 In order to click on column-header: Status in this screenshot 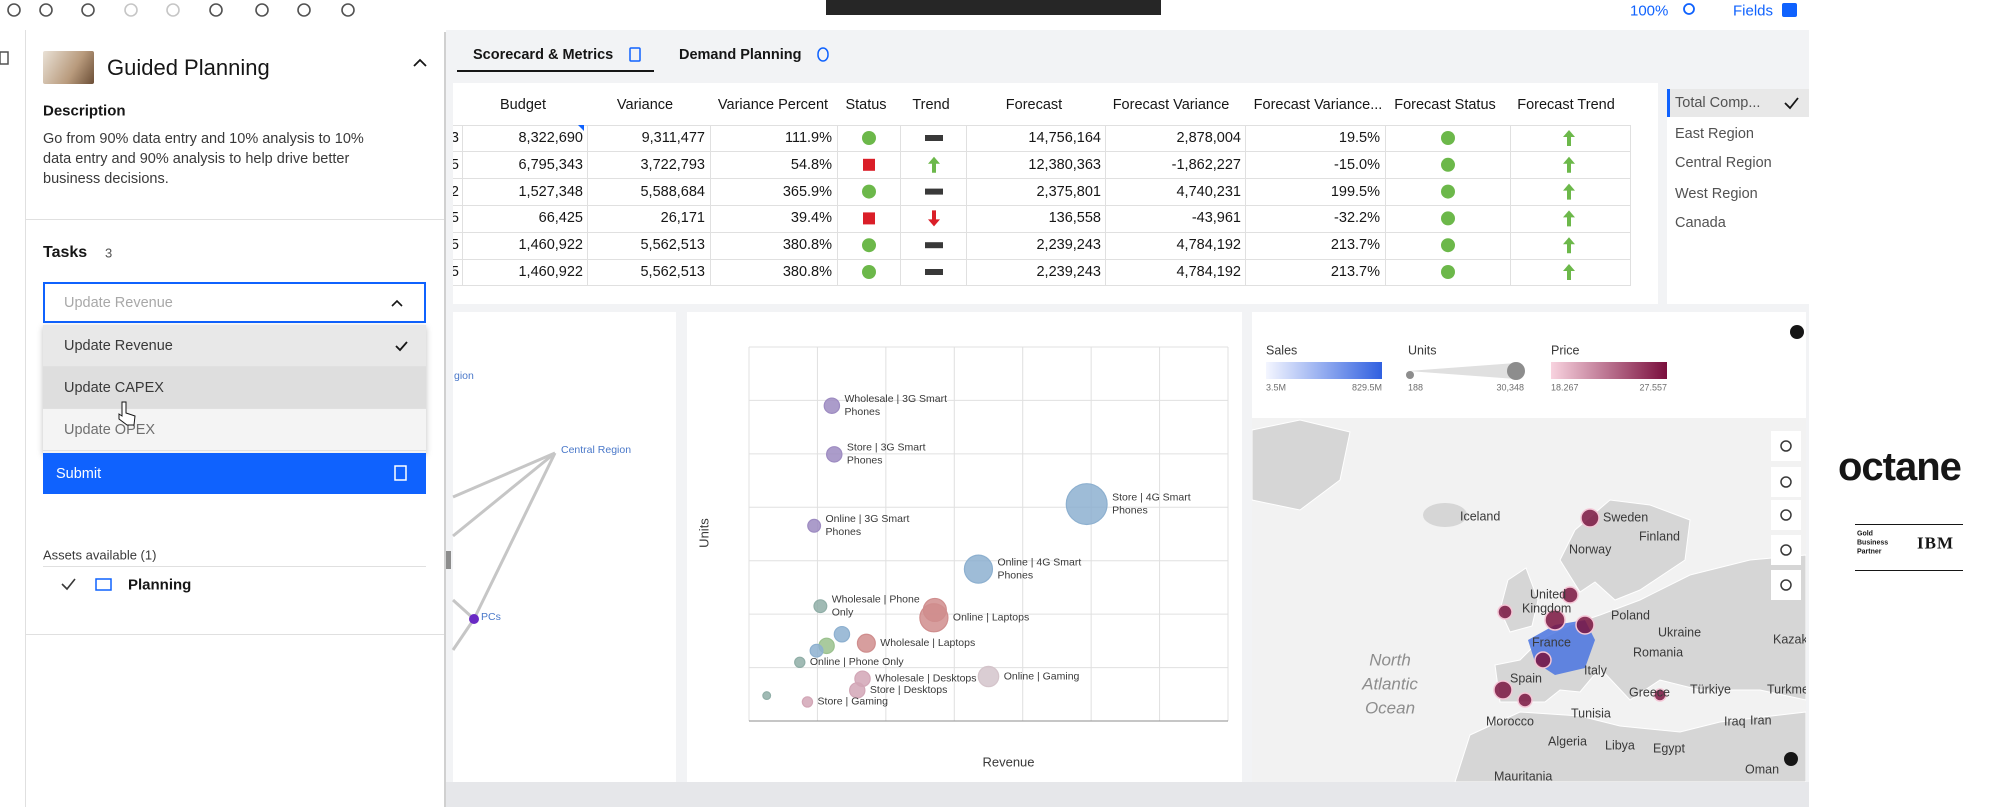, I will do `click(866, 104)`.